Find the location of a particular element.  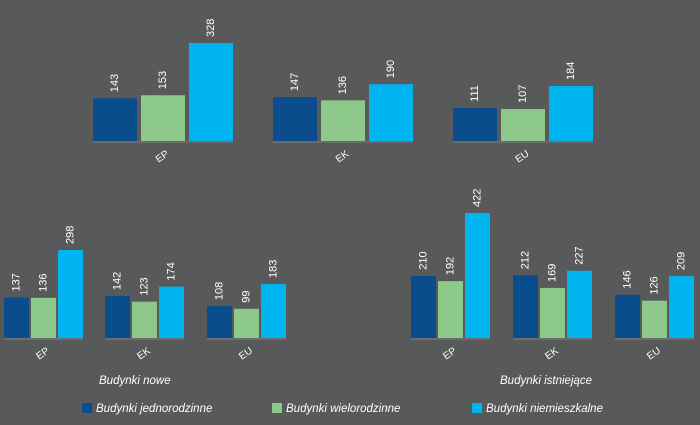

data-label: 146 is located at coordinates (627, 279).